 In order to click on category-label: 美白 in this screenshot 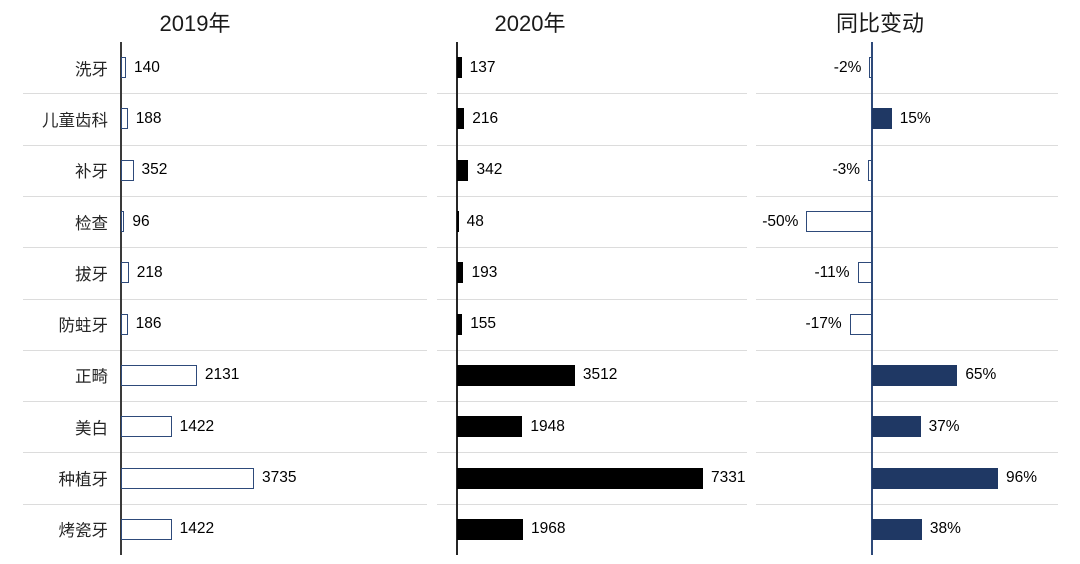, I will do `click(91, 428)`.